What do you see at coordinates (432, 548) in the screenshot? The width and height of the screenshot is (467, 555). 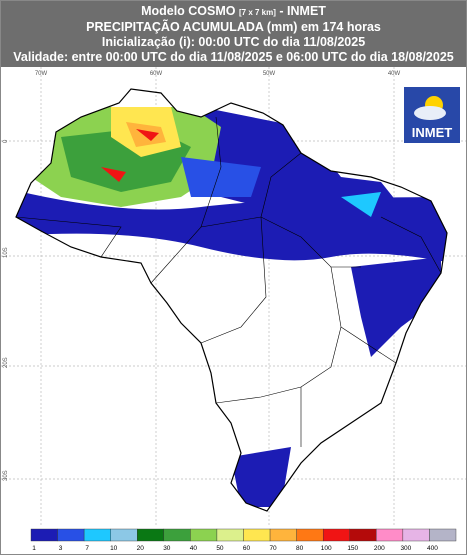 I see `legend-label: 400` at bounding box center [432, 548].